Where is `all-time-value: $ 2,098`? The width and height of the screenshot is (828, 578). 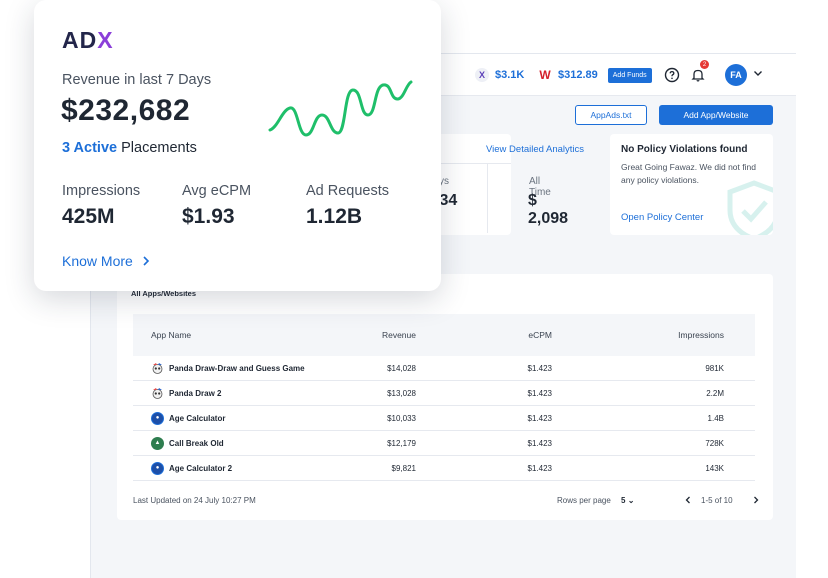
all-time-value: $ 2,098 is located at coordinates (548, 209).